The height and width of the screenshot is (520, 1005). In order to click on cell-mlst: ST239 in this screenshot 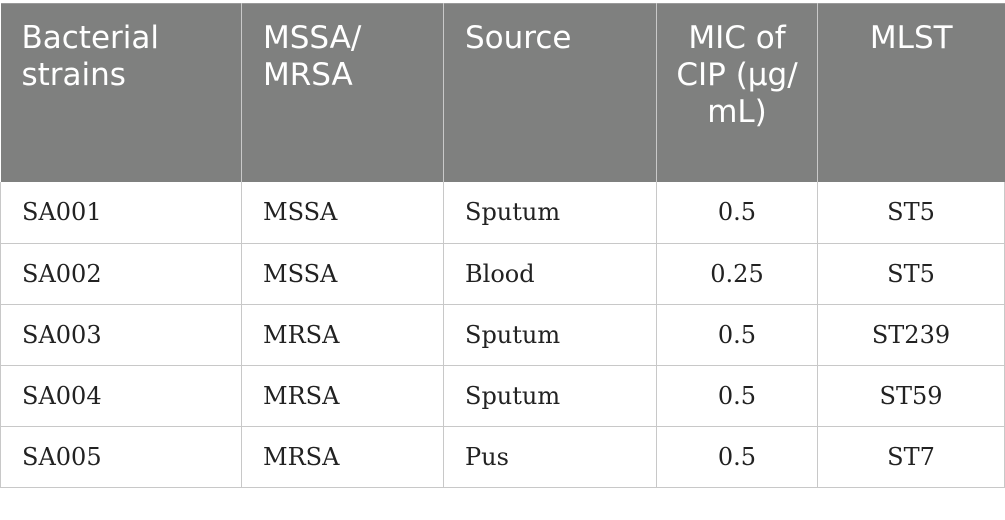, I will do `click(911, 335)`.